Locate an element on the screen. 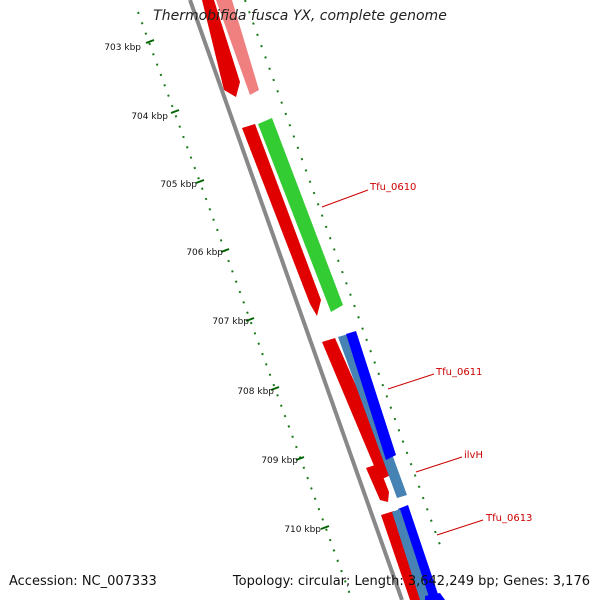  scale-label-703: 703 kbp is located at coordinates (122, 48).